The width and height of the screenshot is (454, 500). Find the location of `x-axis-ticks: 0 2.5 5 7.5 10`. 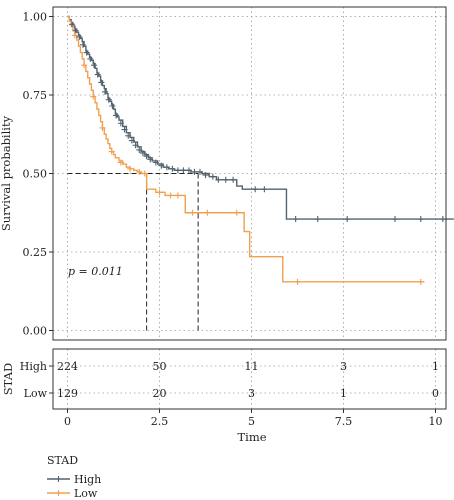

x-axis-ticks: 0 2.5 5 7.5 10 is located at coordinates (253, 418).